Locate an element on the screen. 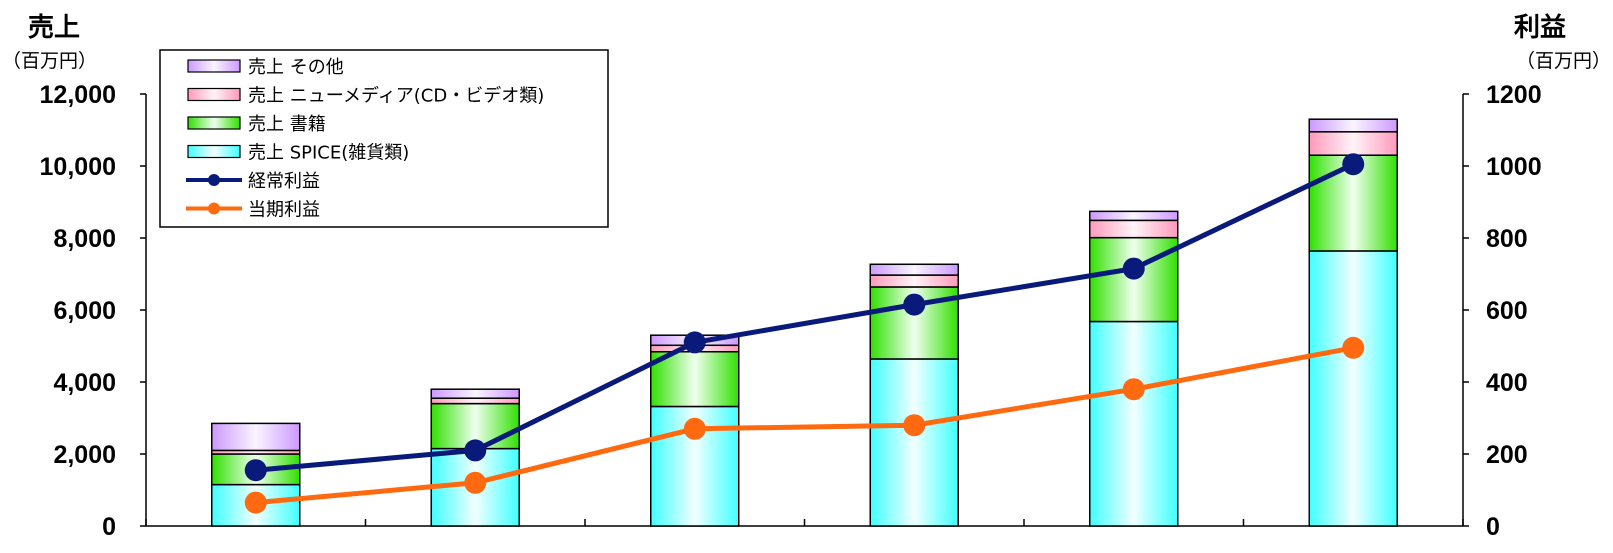 This screenshot has height=553, width=1613. left-tick-label: 0 is located at coordinates (109, 527).